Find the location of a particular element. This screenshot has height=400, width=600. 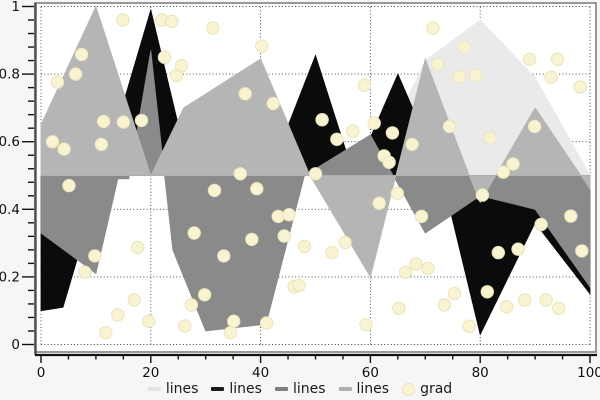

x-tick-label: 0 is located at coordinates (41, 373).